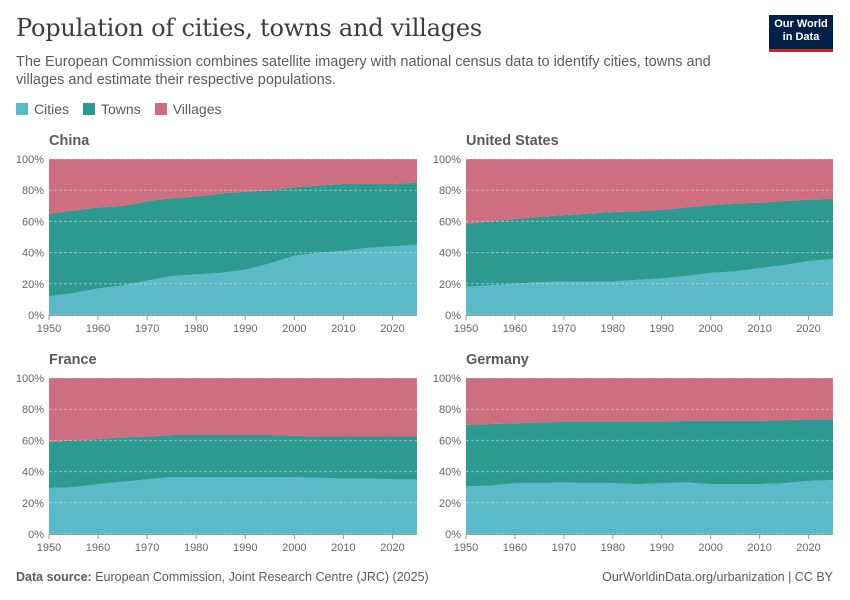  I want to click on x-tick-label-china: 1990, so click(245, 329).